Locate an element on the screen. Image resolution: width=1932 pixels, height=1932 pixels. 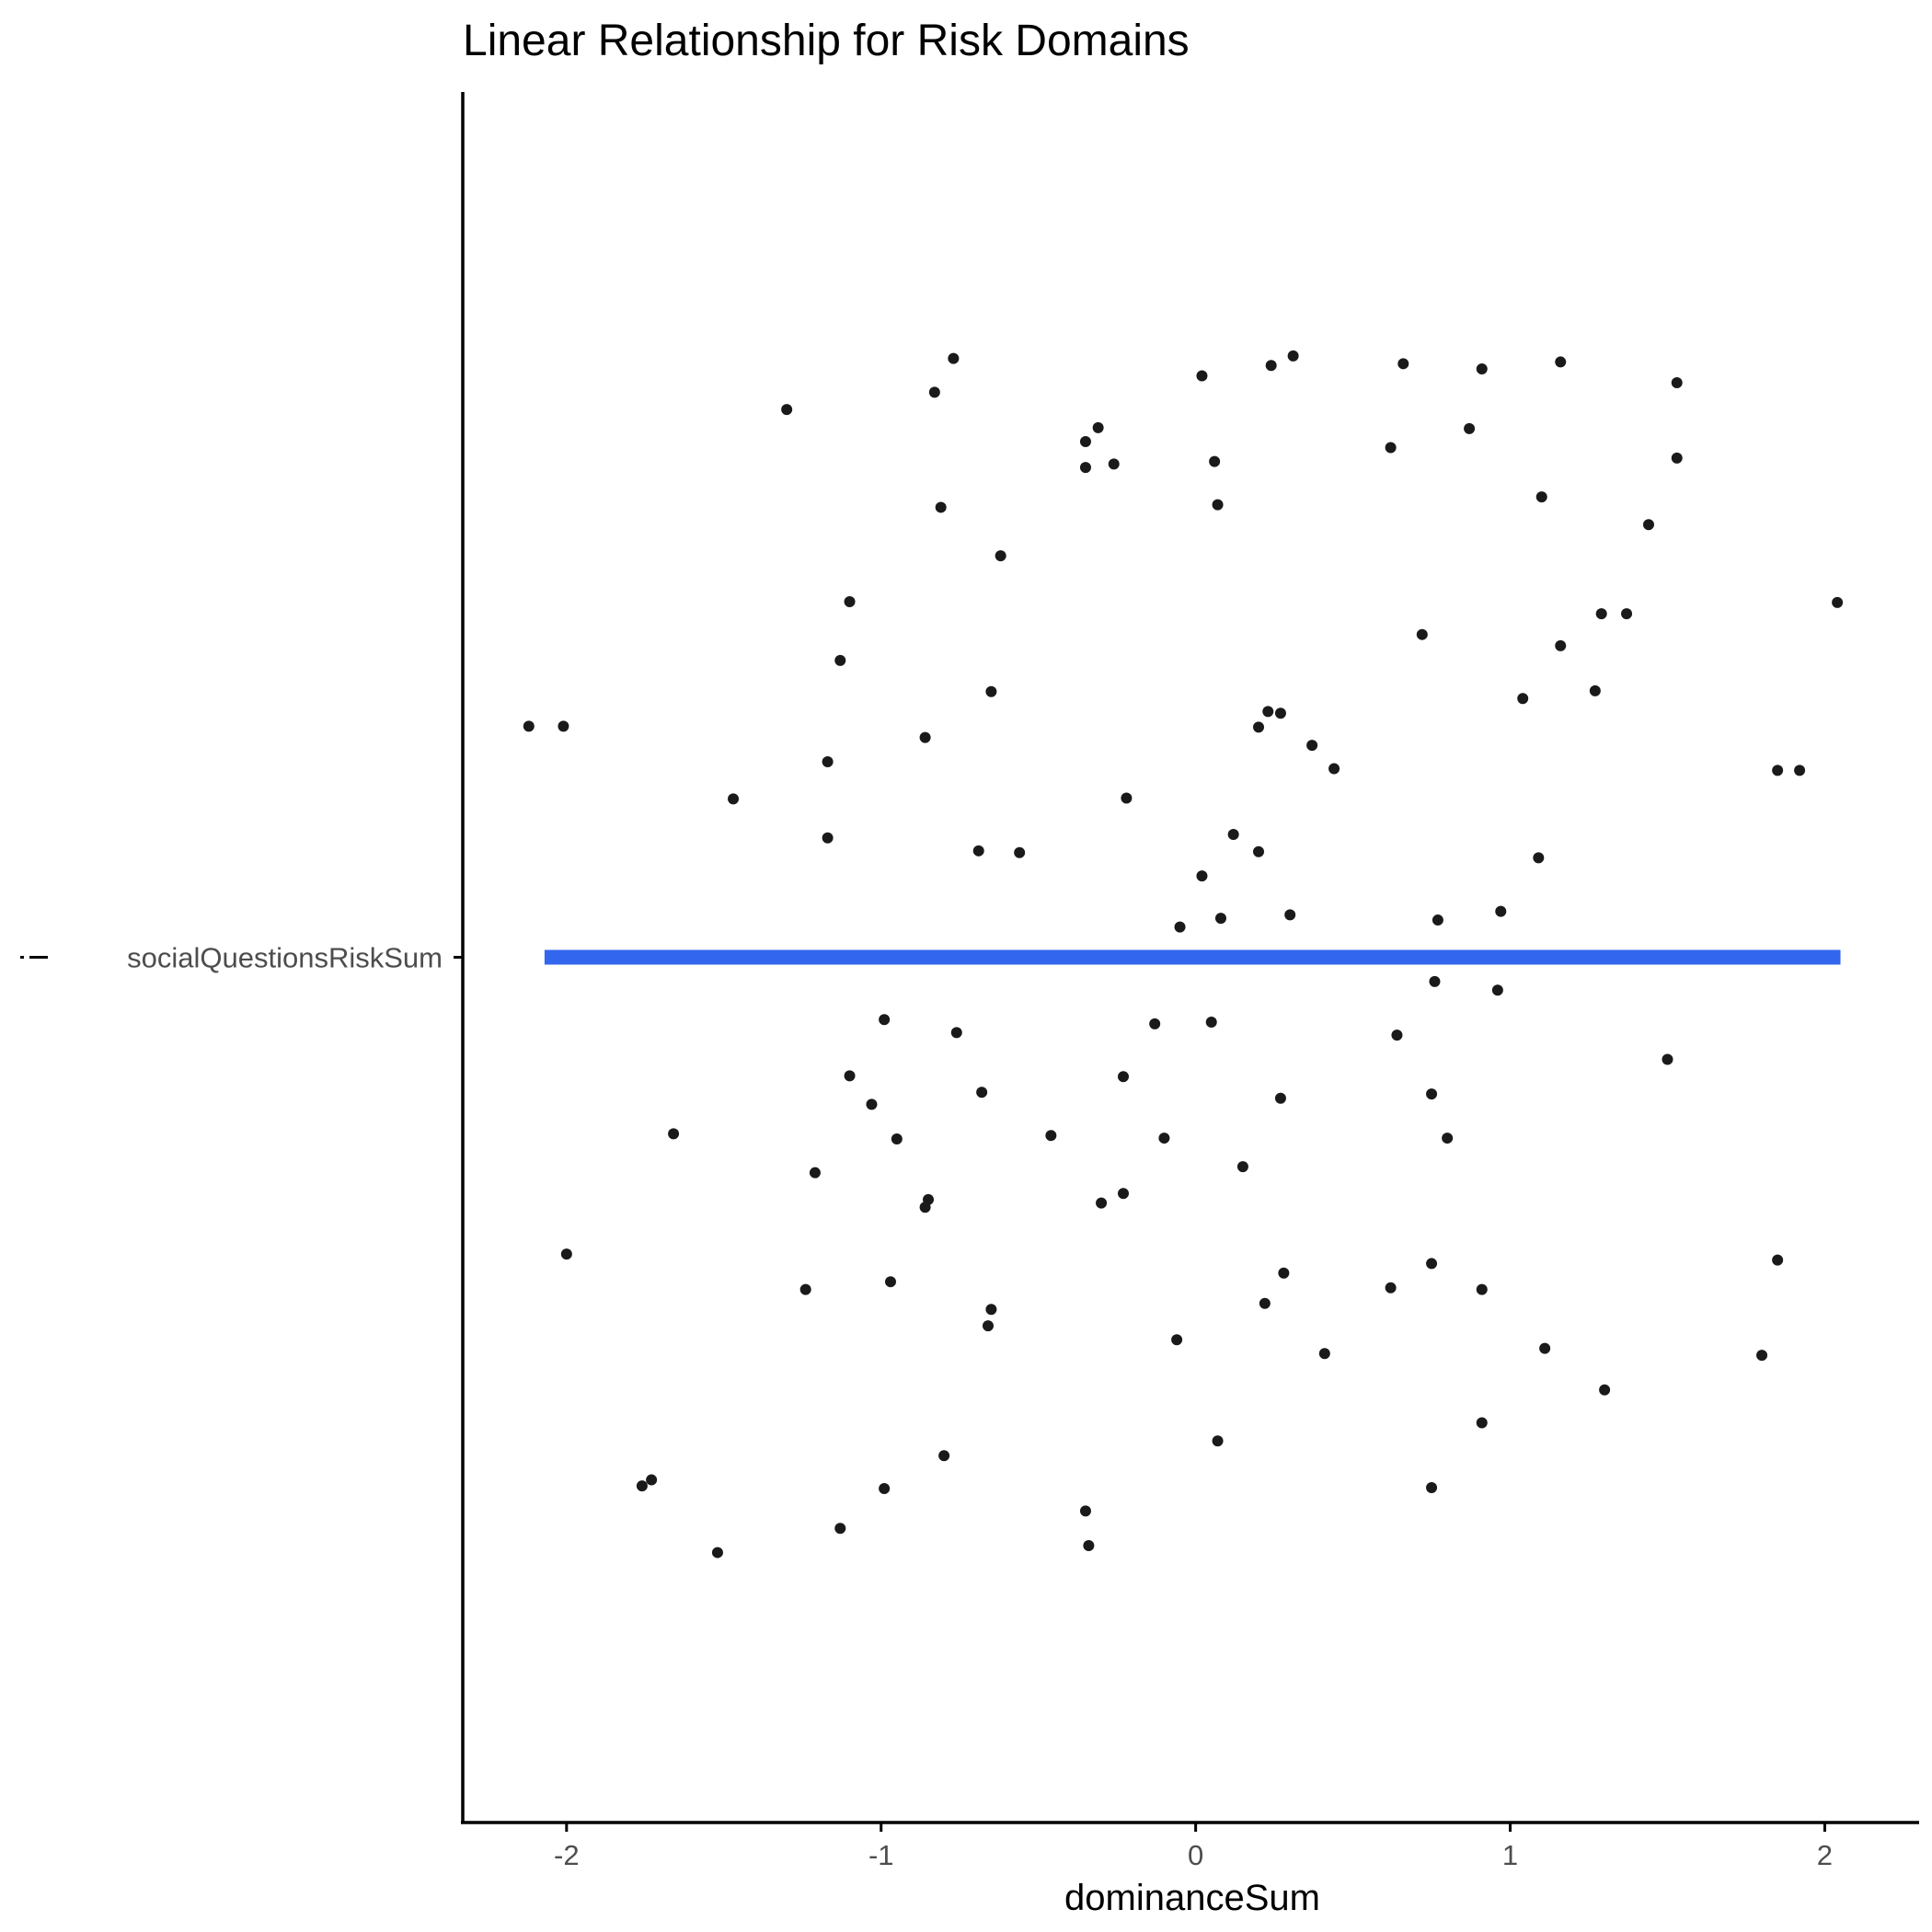
x-tick-label: -2 is located at coordinates (567, 1855).